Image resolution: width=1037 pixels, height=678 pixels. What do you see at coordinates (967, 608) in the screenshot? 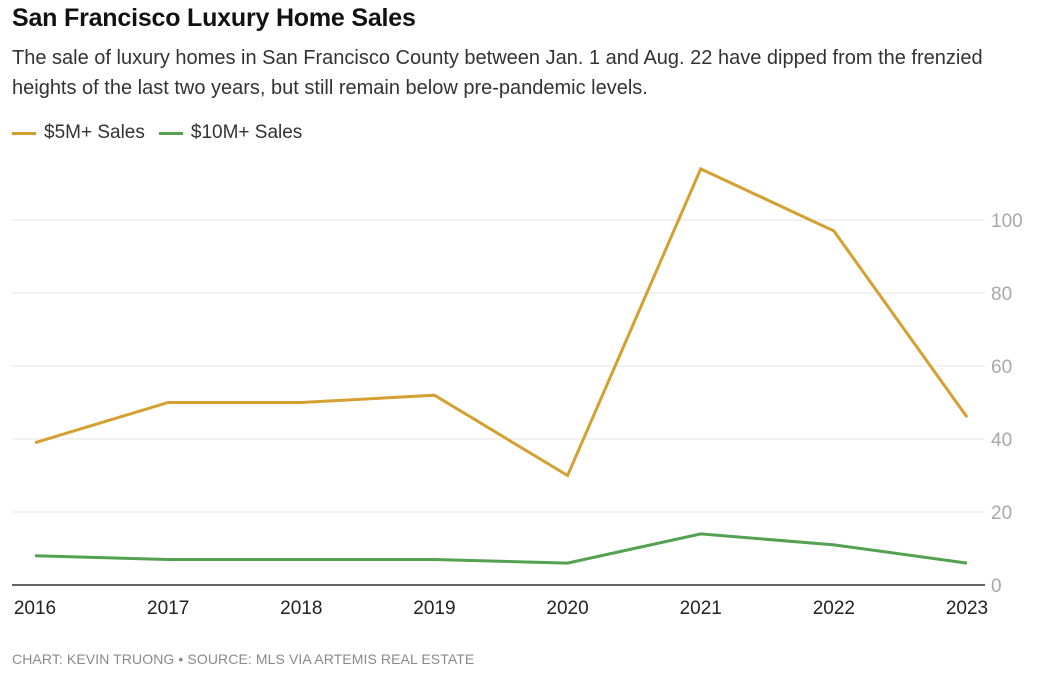
I see `x-tick-label: 2023` at bounding box center [967, 608].